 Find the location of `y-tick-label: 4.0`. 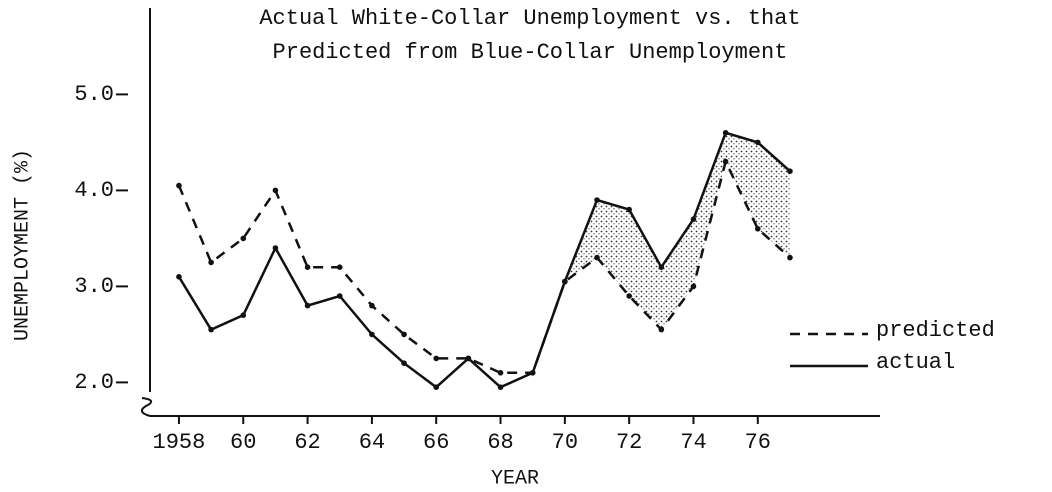

y-tick-label: 4.0 is located at coordinates (94, 190).